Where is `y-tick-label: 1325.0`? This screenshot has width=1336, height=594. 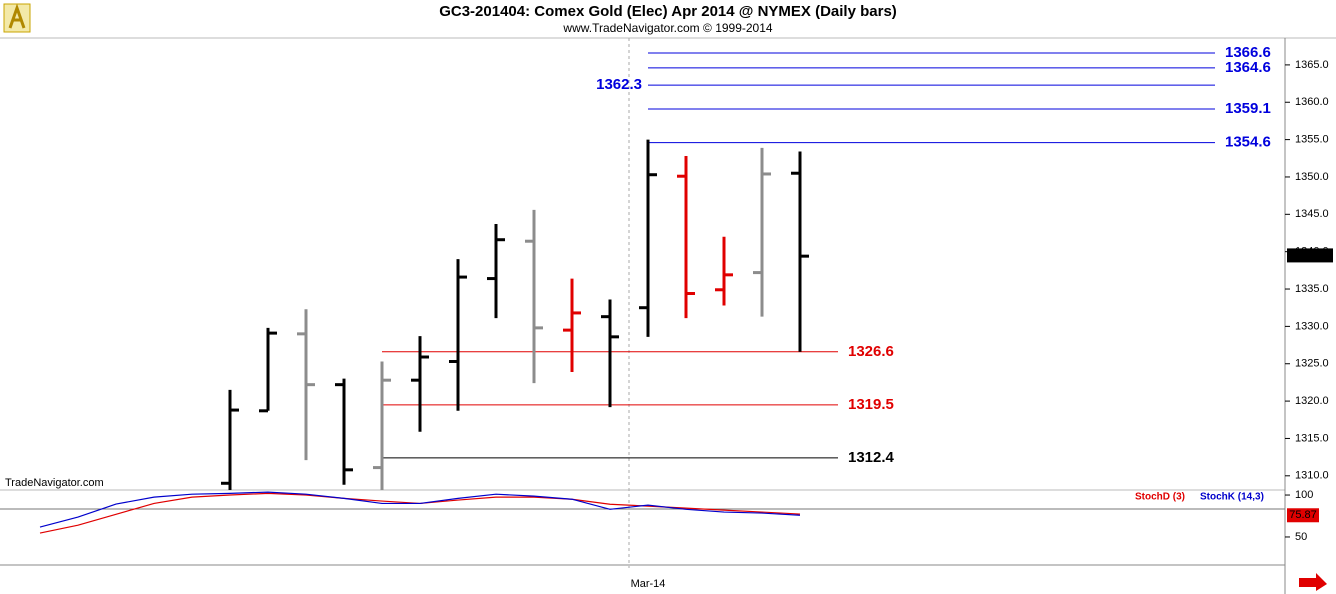 y-tick-label: 1325.0 is located at coordinates (1312, 364).